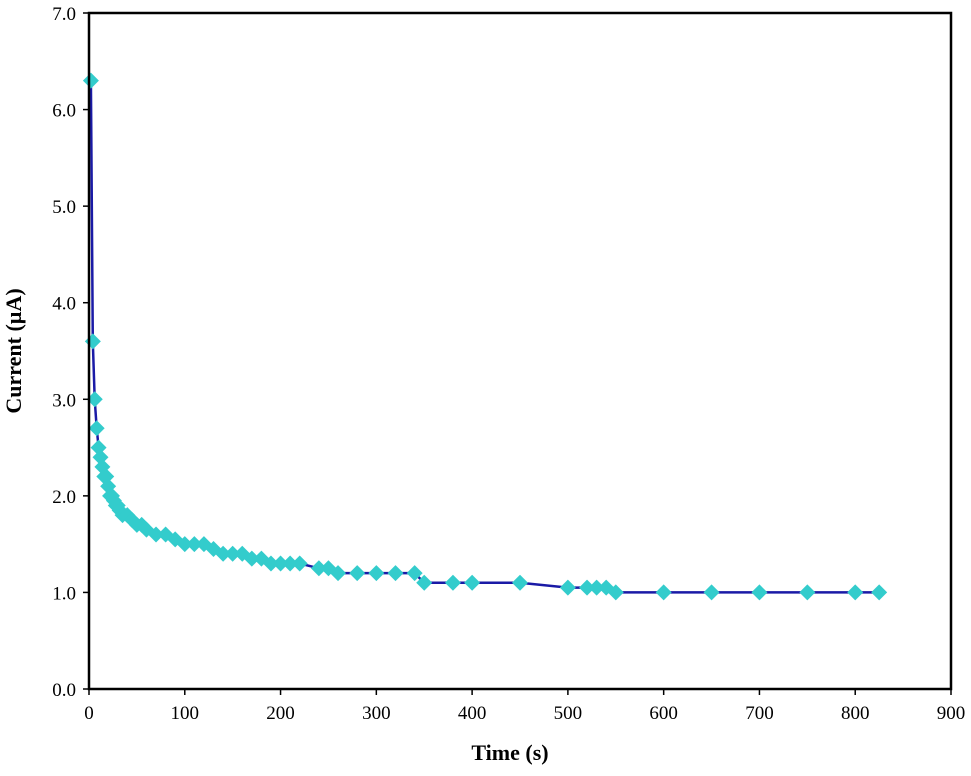 This screenshot has height=776, width=971. What do you see at coordinates (64, 497) in the screenshot?
I see `y-tick-label: 2.0` at bounding box center [64, 497].